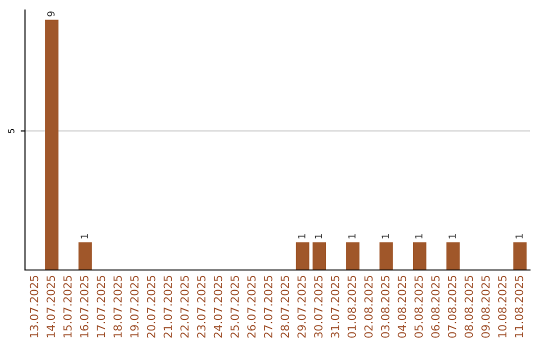 The image size is (540, 340). What do you see at coordinates (234, 307) in the screenshot?
I see `x-tick-label: 25.07.2025` at bounding box center [234, 307].